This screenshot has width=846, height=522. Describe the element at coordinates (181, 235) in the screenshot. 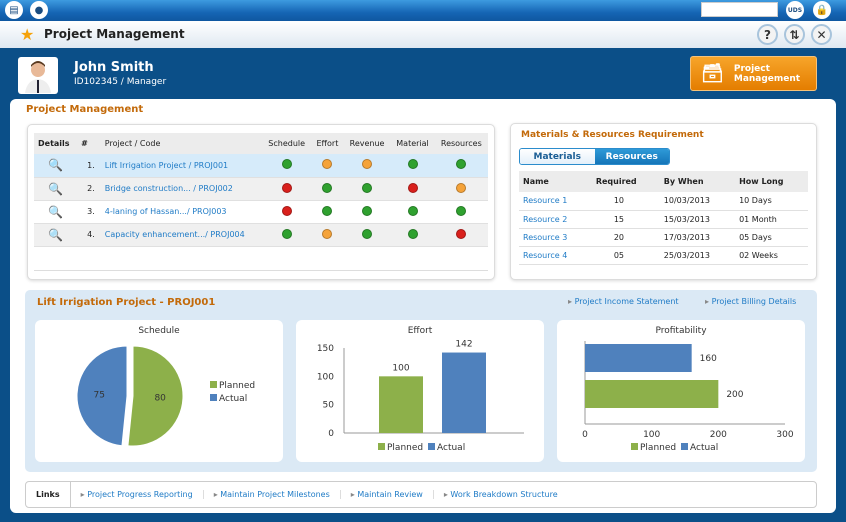

I see `project-link: Capacity enhancement.../ PROJ004` at that location.